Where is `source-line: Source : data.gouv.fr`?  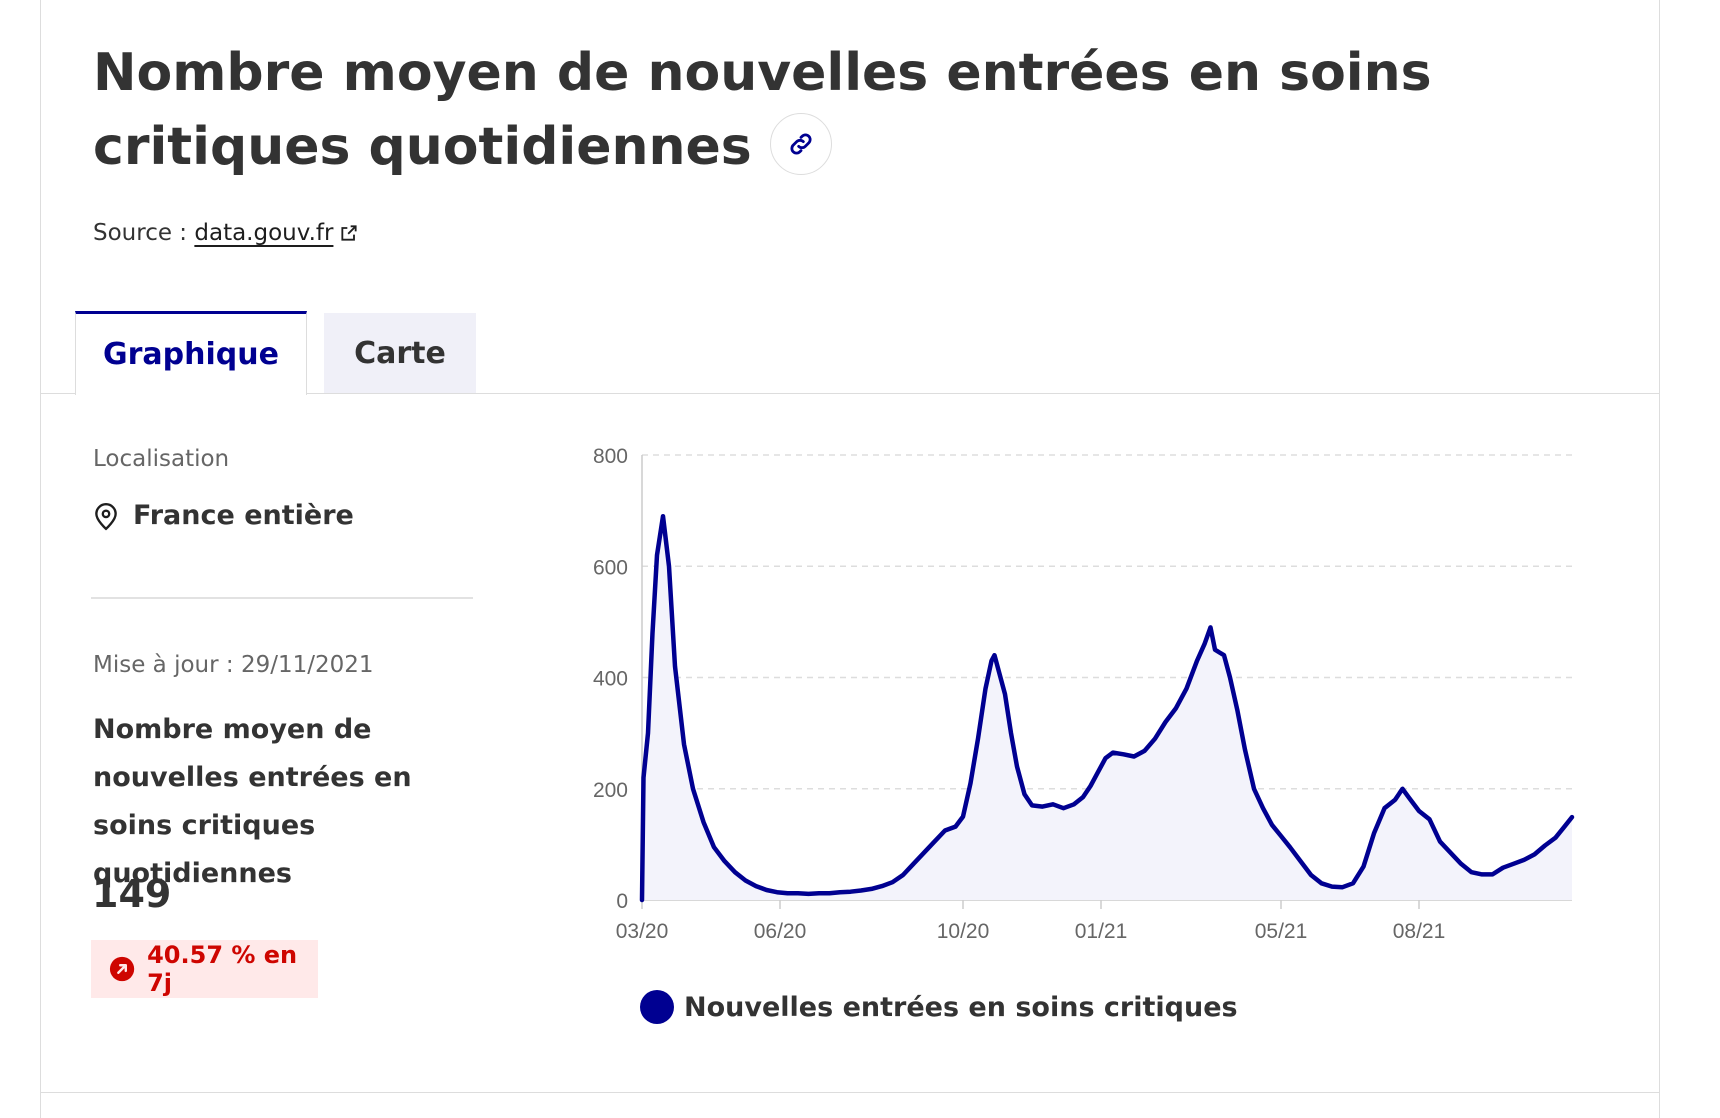
source-line: Source : data.gouv.fr is located at coordinates (226, 233).